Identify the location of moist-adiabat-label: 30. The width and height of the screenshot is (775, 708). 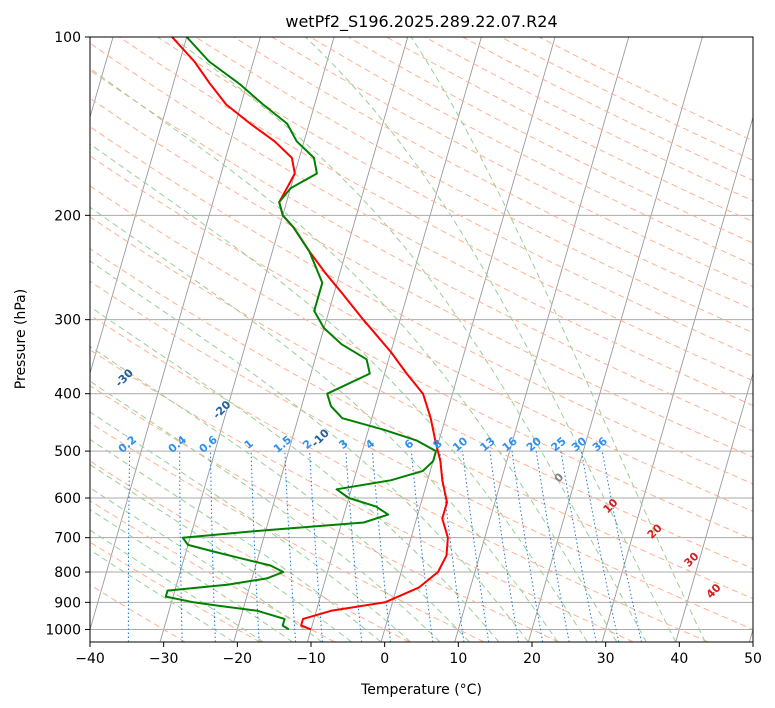
(692, 559).